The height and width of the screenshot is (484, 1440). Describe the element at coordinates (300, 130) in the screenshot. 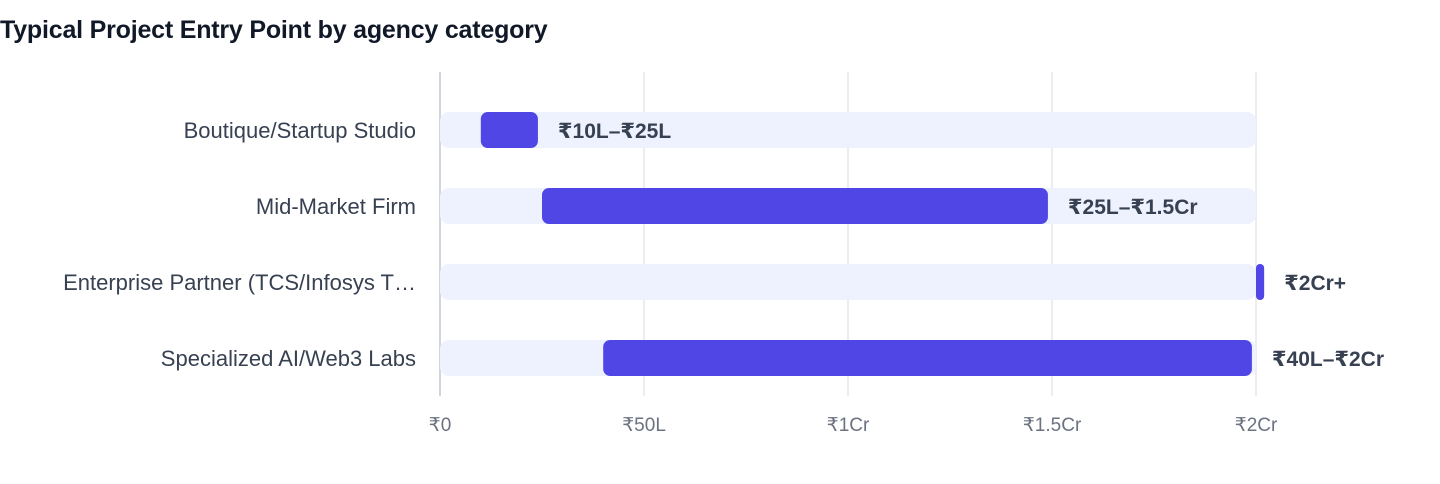

I see `category-label: Boutique/Startup Studio` at that location.